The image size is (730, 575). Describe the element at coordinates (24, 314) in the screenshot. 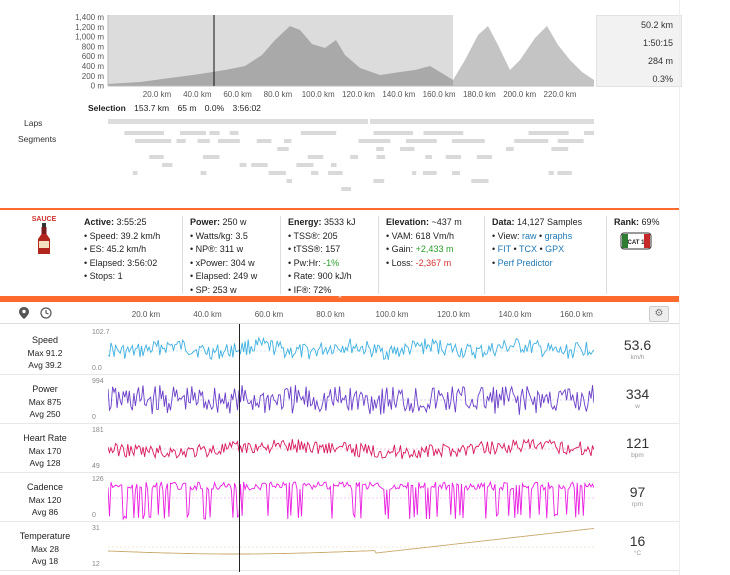

I see `map-pin-icon` at that location.